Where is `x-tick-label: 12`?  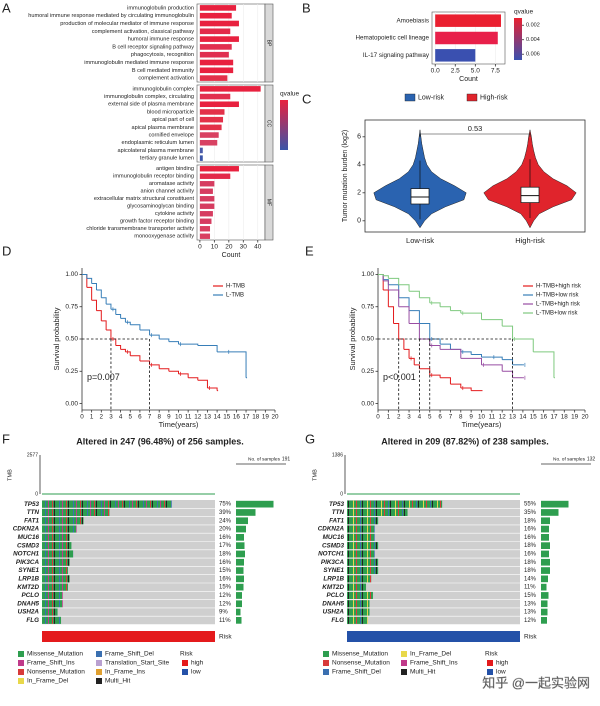 x-tick-label: 12 is located at coordinates (503, 417).